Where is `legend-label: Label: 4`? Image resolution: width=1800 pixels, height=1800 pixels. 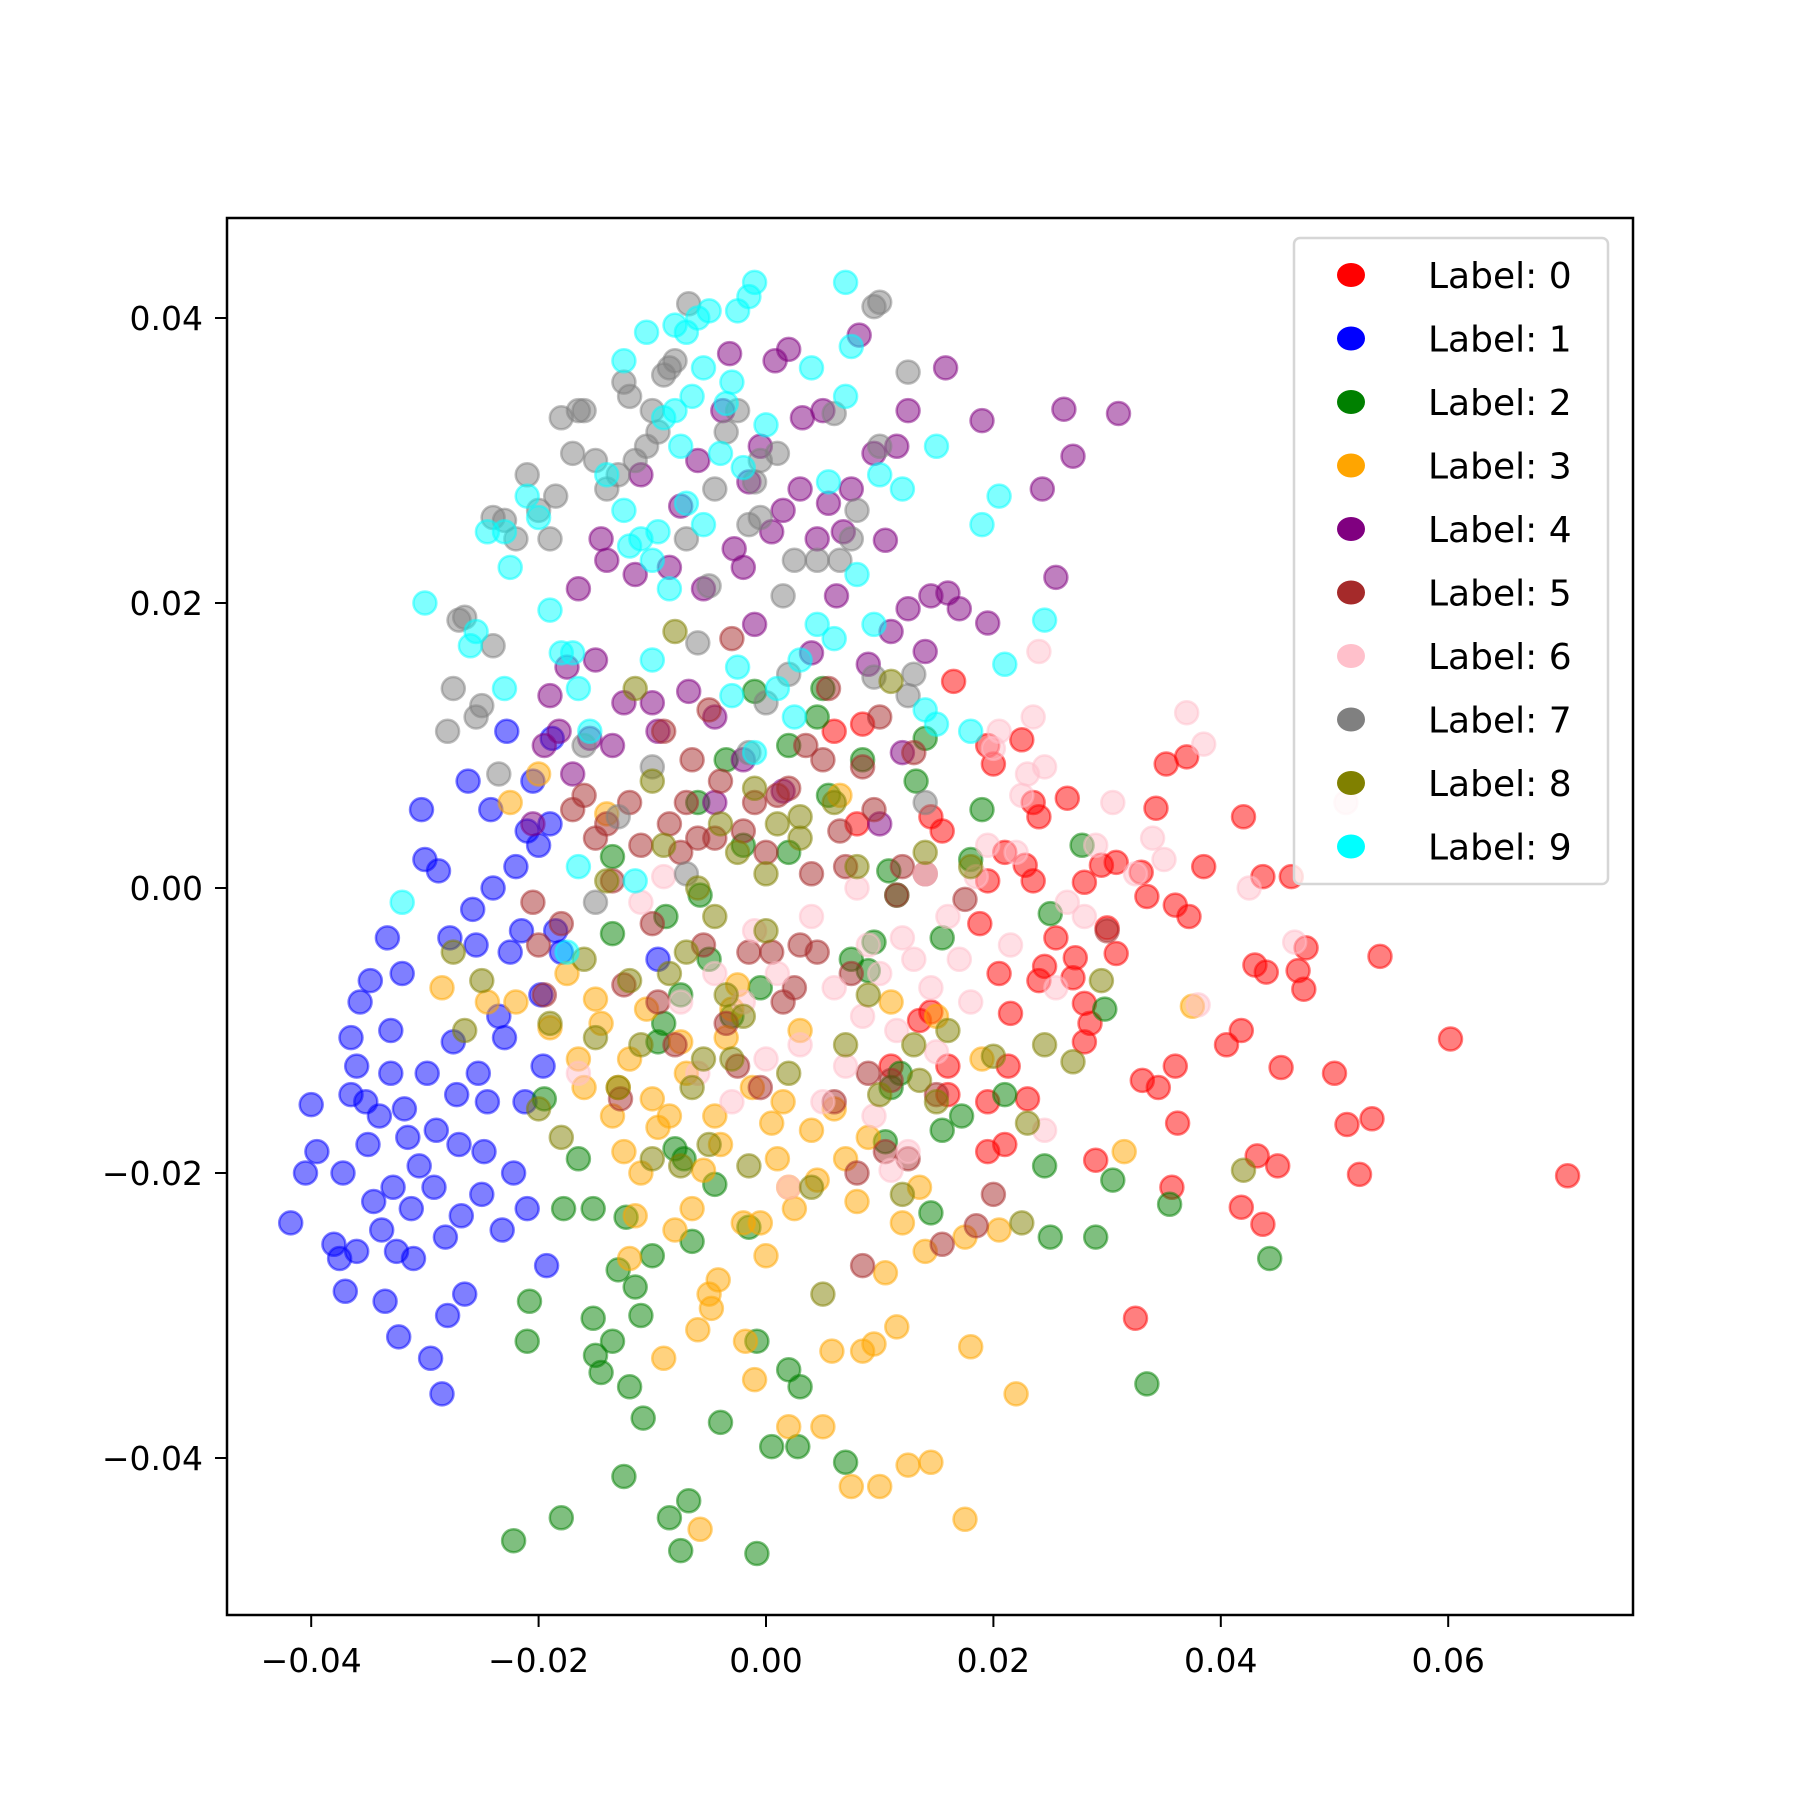 legend-label: Label: 4 is located at coordinates (1500, 530).